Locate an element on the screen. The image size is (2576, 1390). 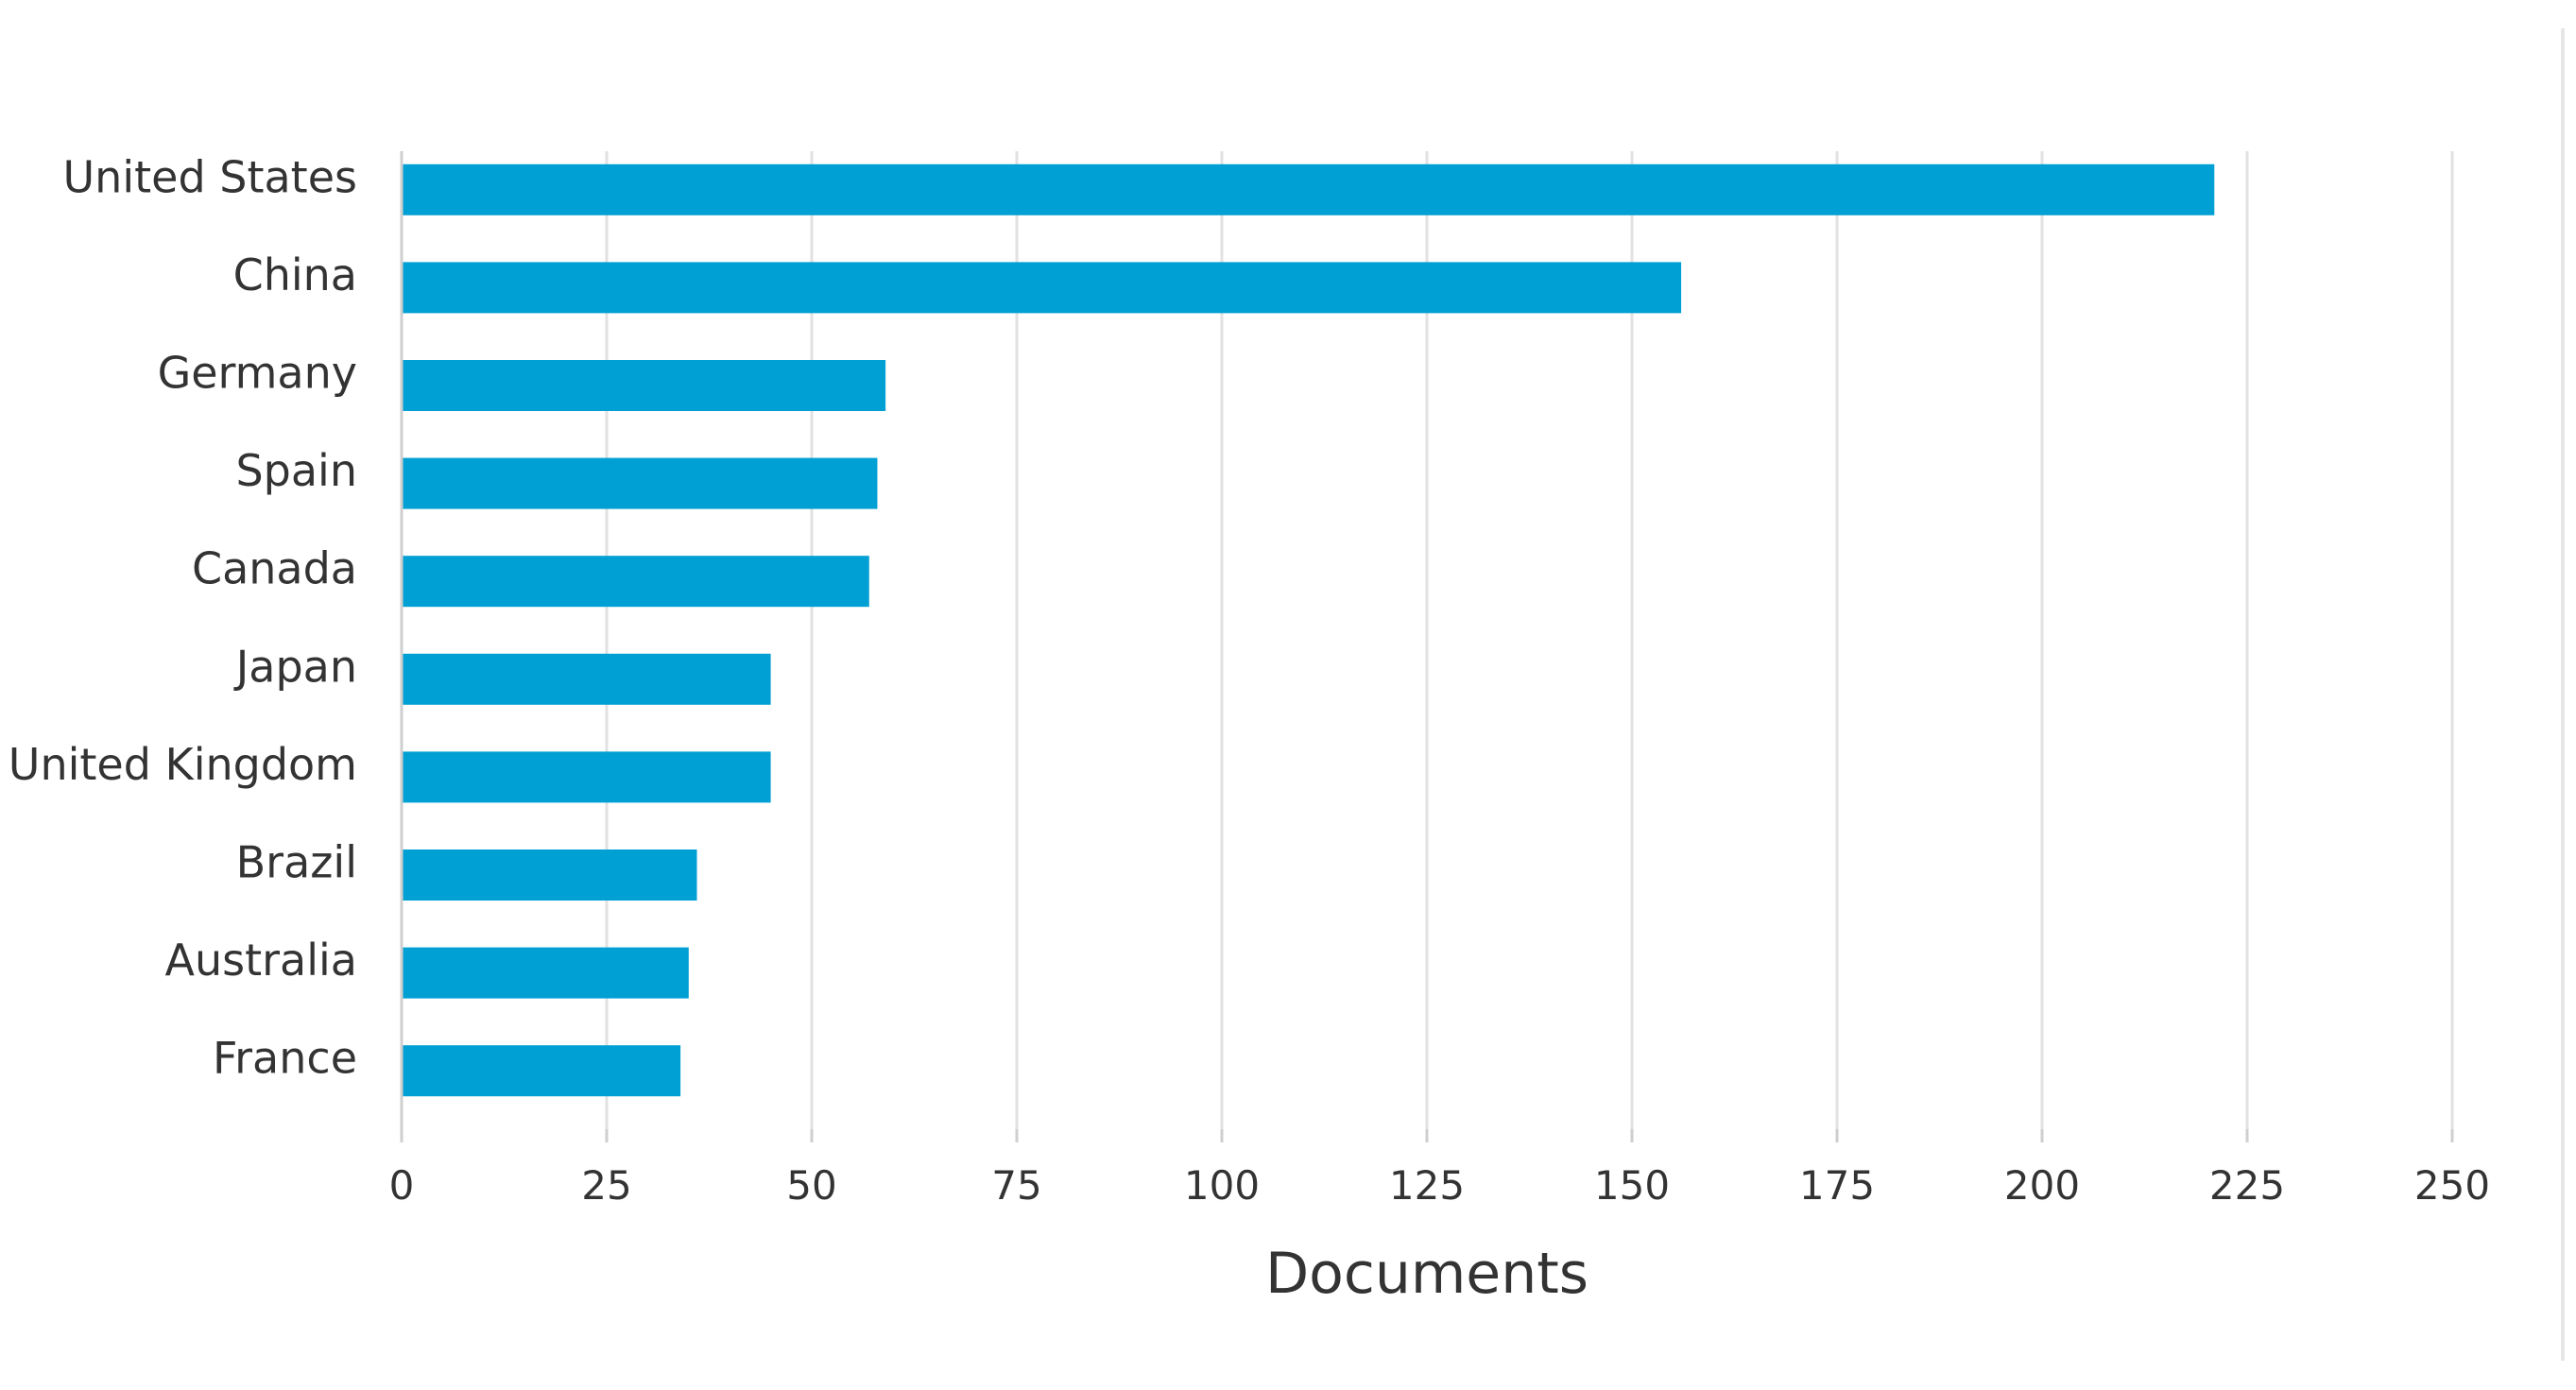
x-tick-label: 225 is located at coordinates (2247, 1185).